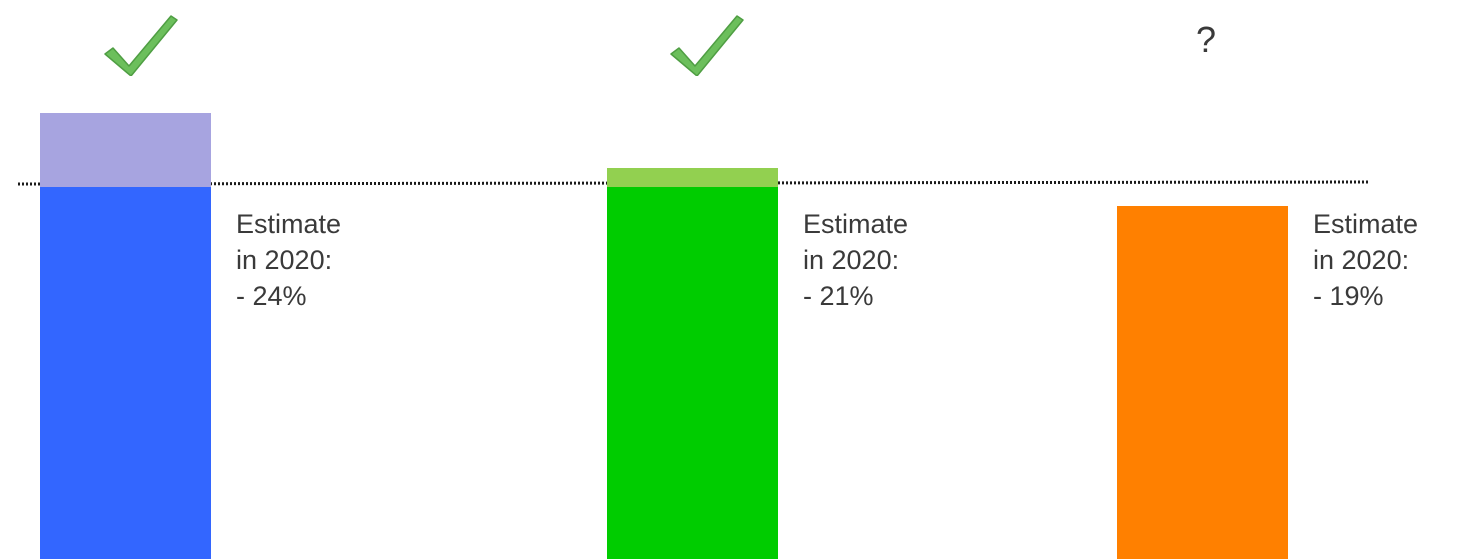 The width and height of the screenshot is (1462, 559). I want to click on estimate-label-3-line1: Estimate, so click(1366, 224).